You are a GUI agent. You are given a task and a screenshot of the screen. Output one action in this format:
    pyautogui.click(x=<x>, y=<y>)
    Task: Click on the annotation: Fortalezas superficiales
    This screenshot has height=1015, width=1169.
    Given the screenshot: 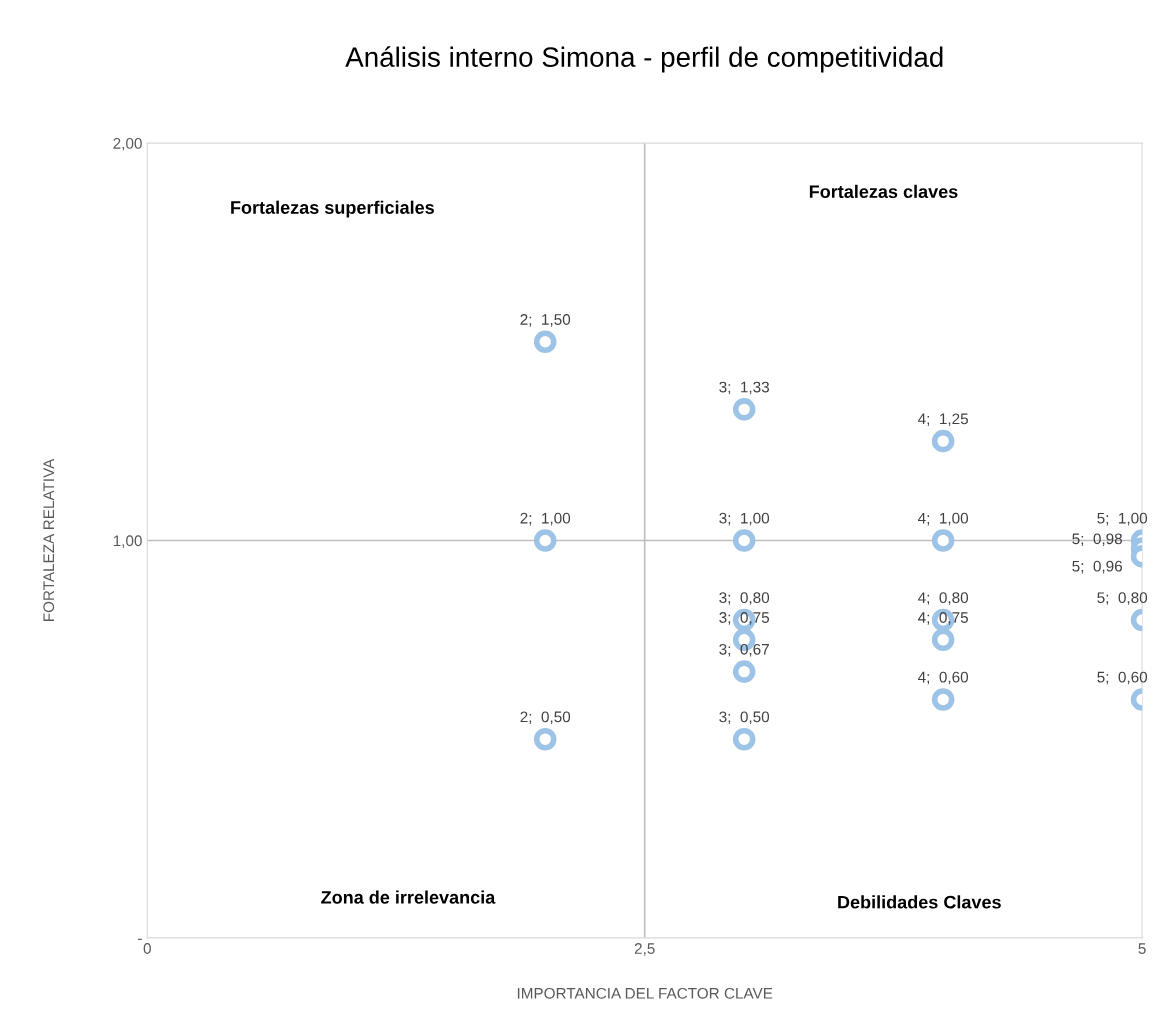 What is the action you would take?
    pyautogui.click(x=332, y=209)
    